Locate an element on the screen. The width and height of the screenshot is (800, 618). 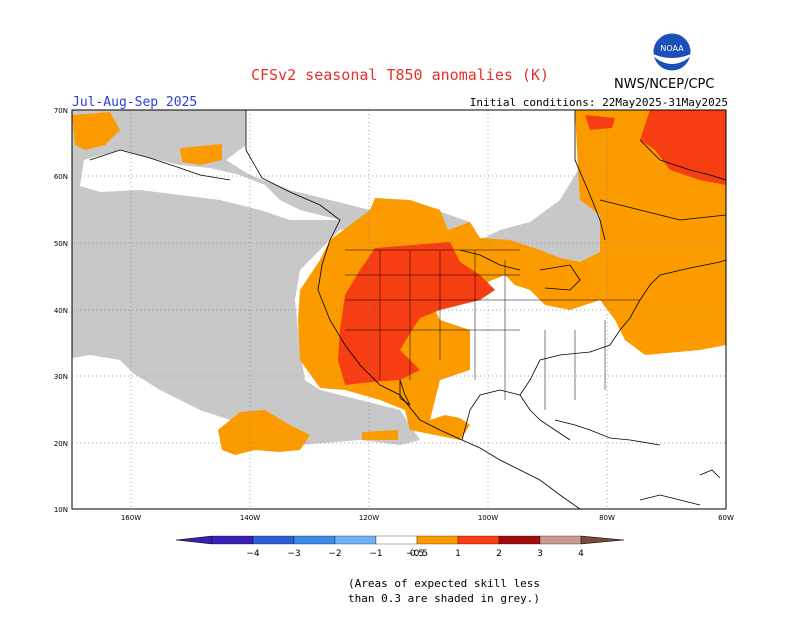
colorbar-arrow-right is located at coordinates (602, 540).